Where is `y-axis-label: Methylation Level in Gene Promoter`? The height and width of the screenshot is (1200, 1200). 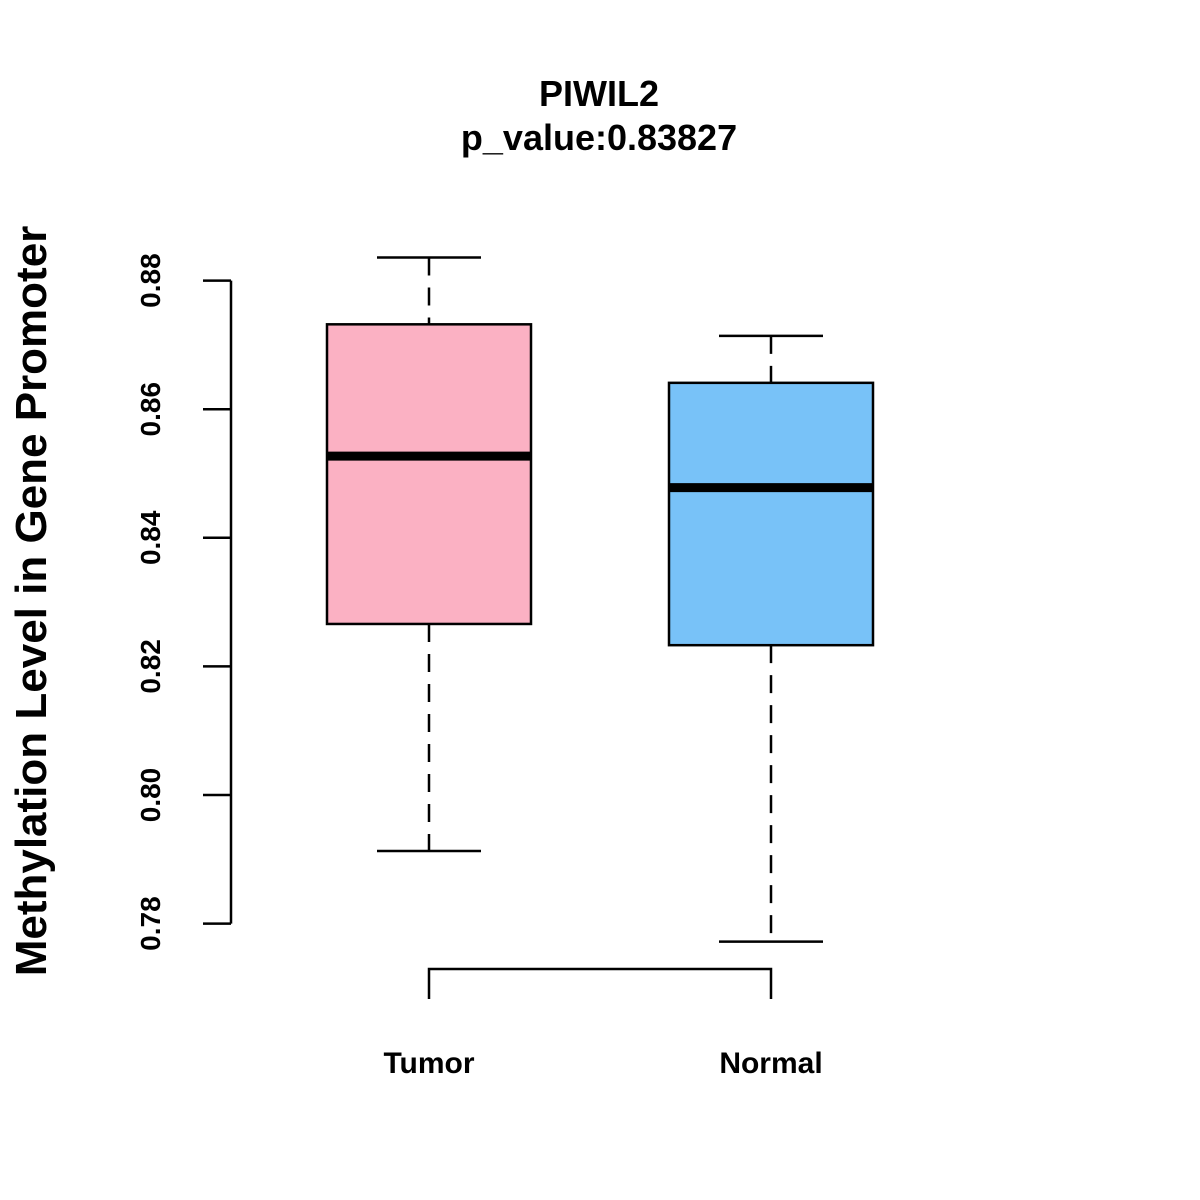 y-axis-label: Methylation Level in Gene Promoter is located at coordinates (31, 601).